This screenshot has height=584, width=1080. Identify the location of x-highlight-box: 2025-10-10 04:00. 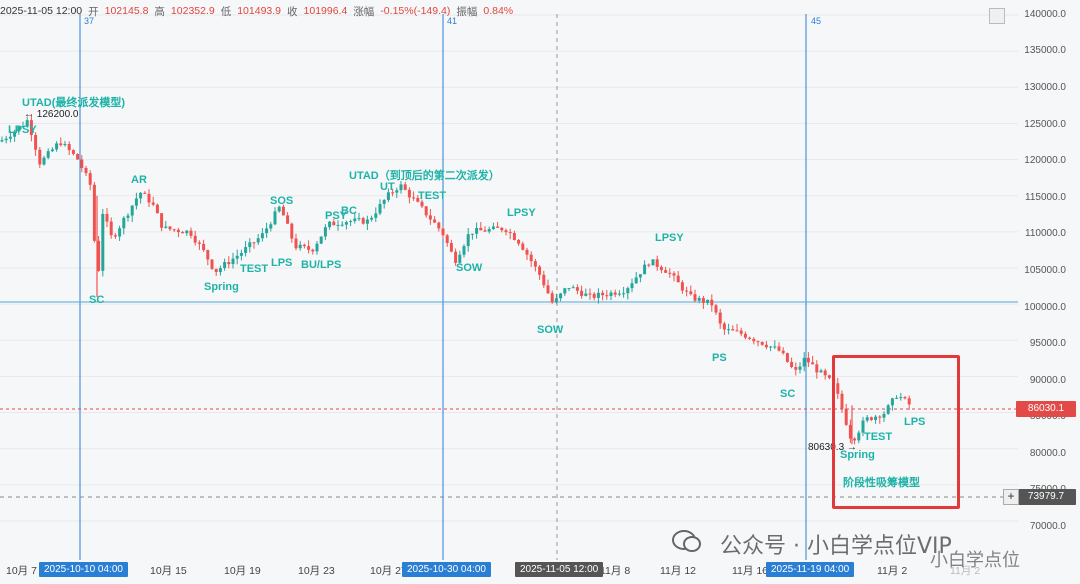
(83, 569).